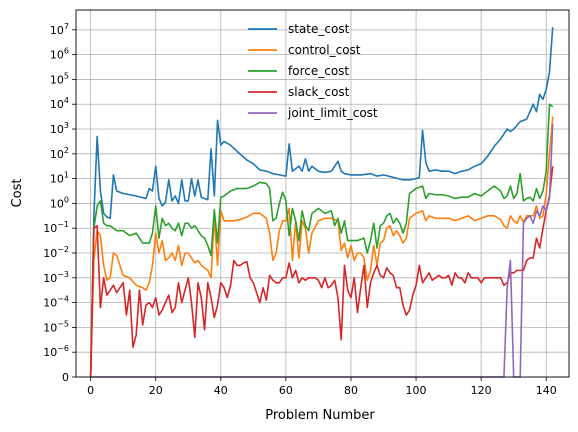  Describe the element at coordinates (318, 71) in the screenshot. I see `legend-label: force_cost` at that location.